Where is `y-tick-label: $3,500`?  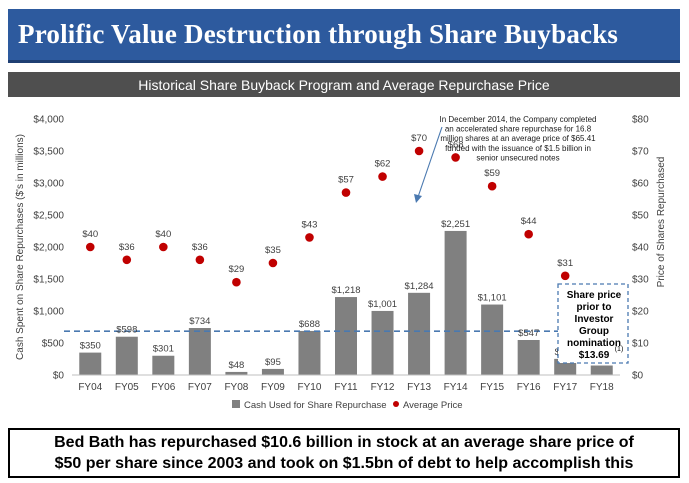
y-tick-label: $3,500 is located at coordinates (48, 152).